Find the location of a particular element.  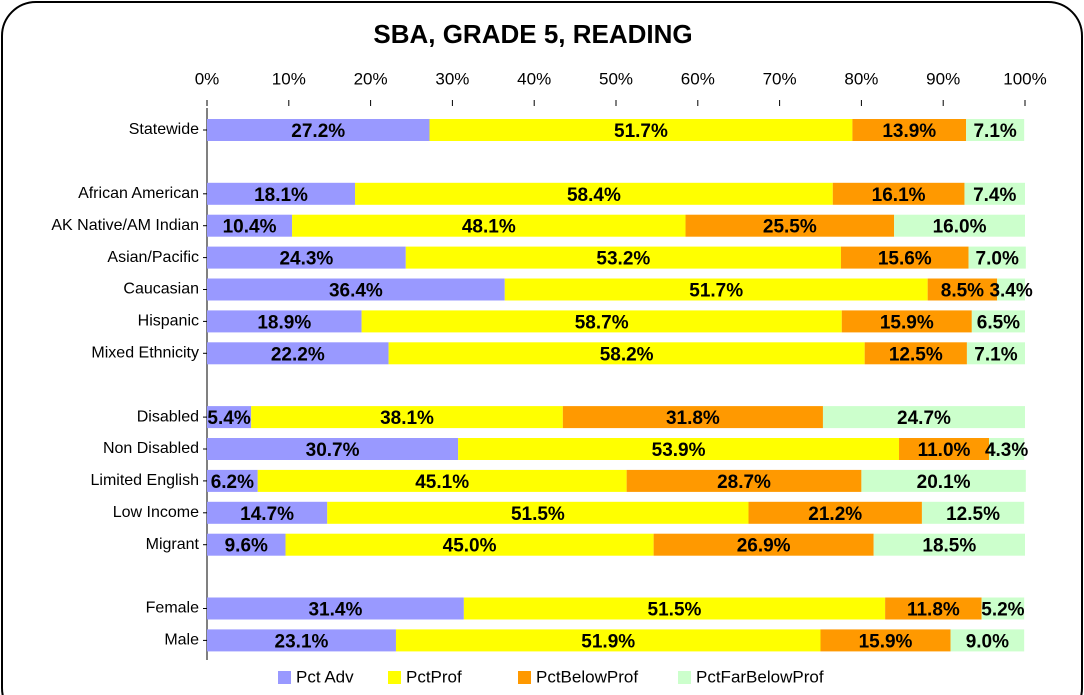

value-label: 58.7% is located at coordinates (602, 322).